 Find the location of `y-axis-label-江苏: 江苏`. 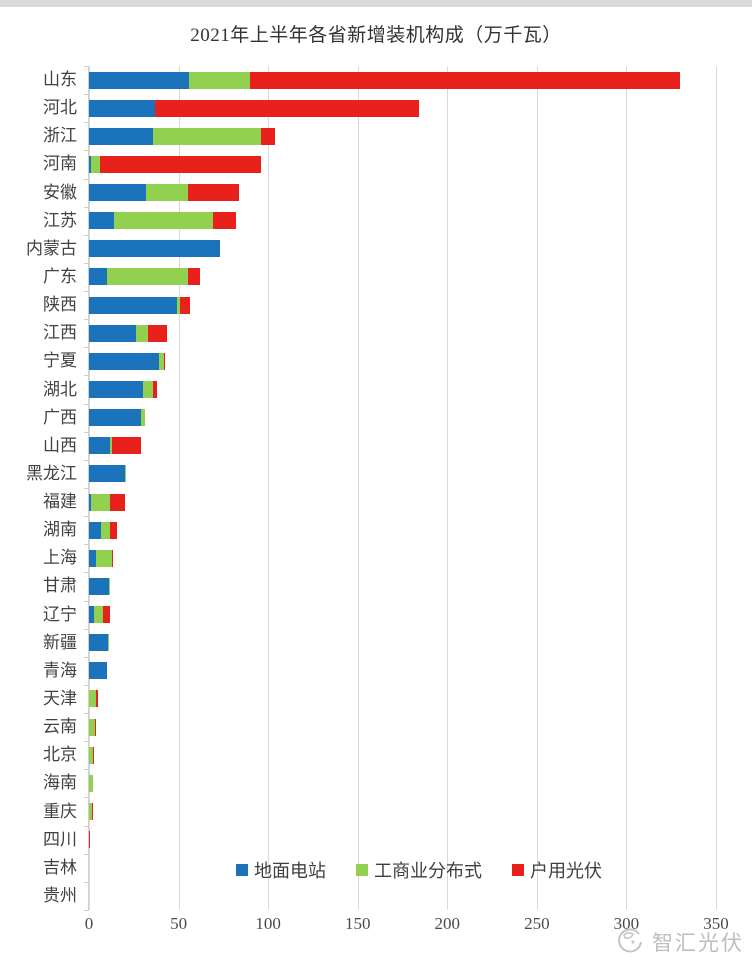

y-axis-label-江苏: 江苏 is located at coordinates (60, 220).